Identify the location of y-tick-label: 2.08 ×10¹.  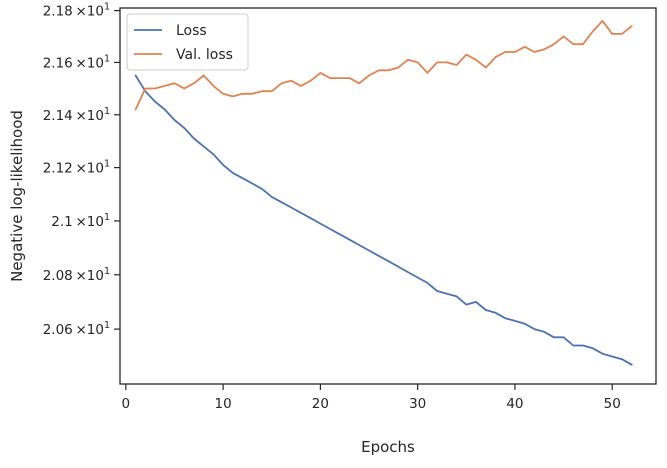
(76, 275).